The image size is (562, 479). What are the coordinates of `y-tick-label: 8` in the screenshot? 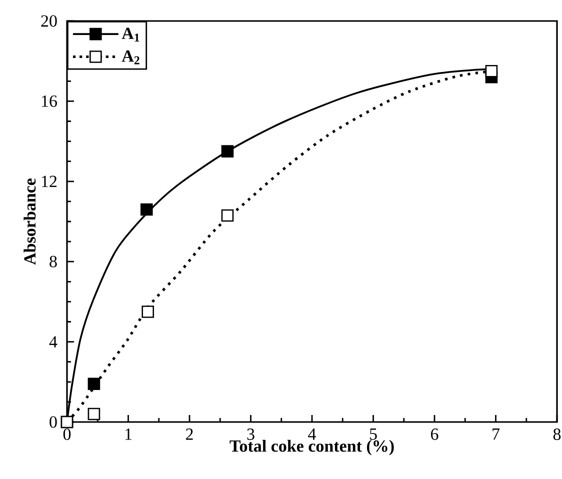 It's located at (53, 262).